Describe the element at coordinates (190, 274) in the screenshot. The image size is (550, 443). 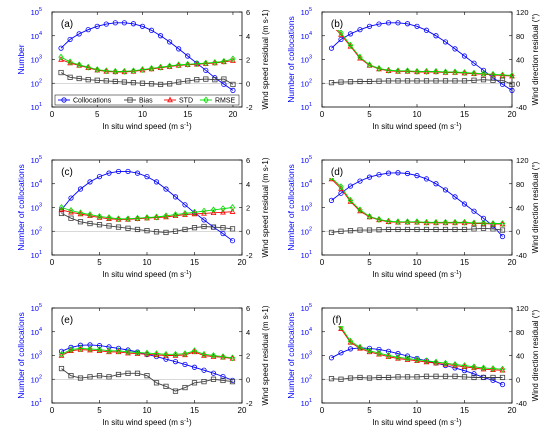
I see `x-axis-label-close: )` at that location.